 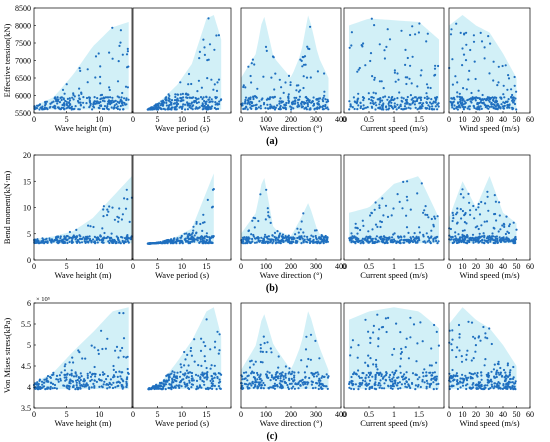 What do you see at coordinates (99, 414) in the screenshot?
I see `x-tick-label: 10` at bounding box center [99, 414].